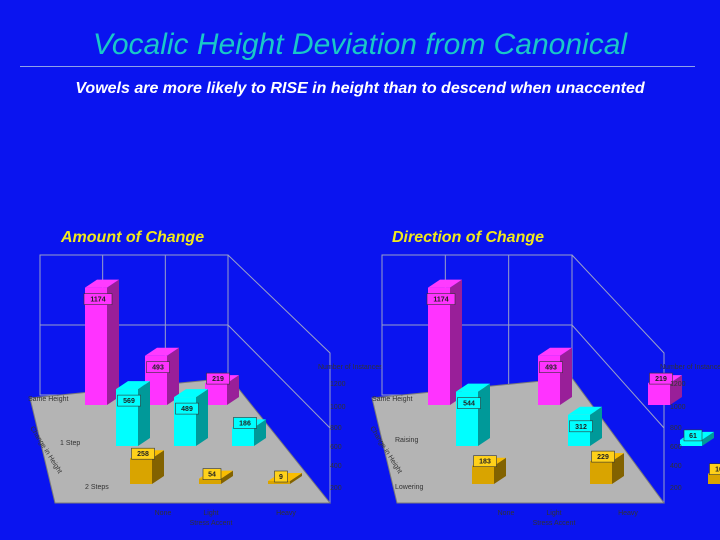 This screenshot has width=720, height=540. I want to click on data-label: 258, so click(143, 454).